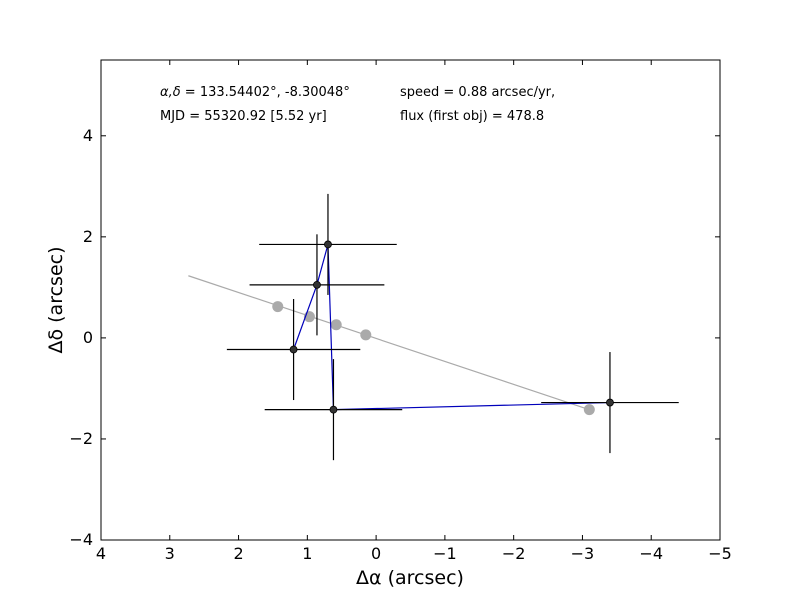 This screenshot has height=600, width=800. What do you see at coordinates (180, 92) in the screenshot?
I see `annotation-coordinates-prefix: α,δ =` at bounding box center [180, 92].